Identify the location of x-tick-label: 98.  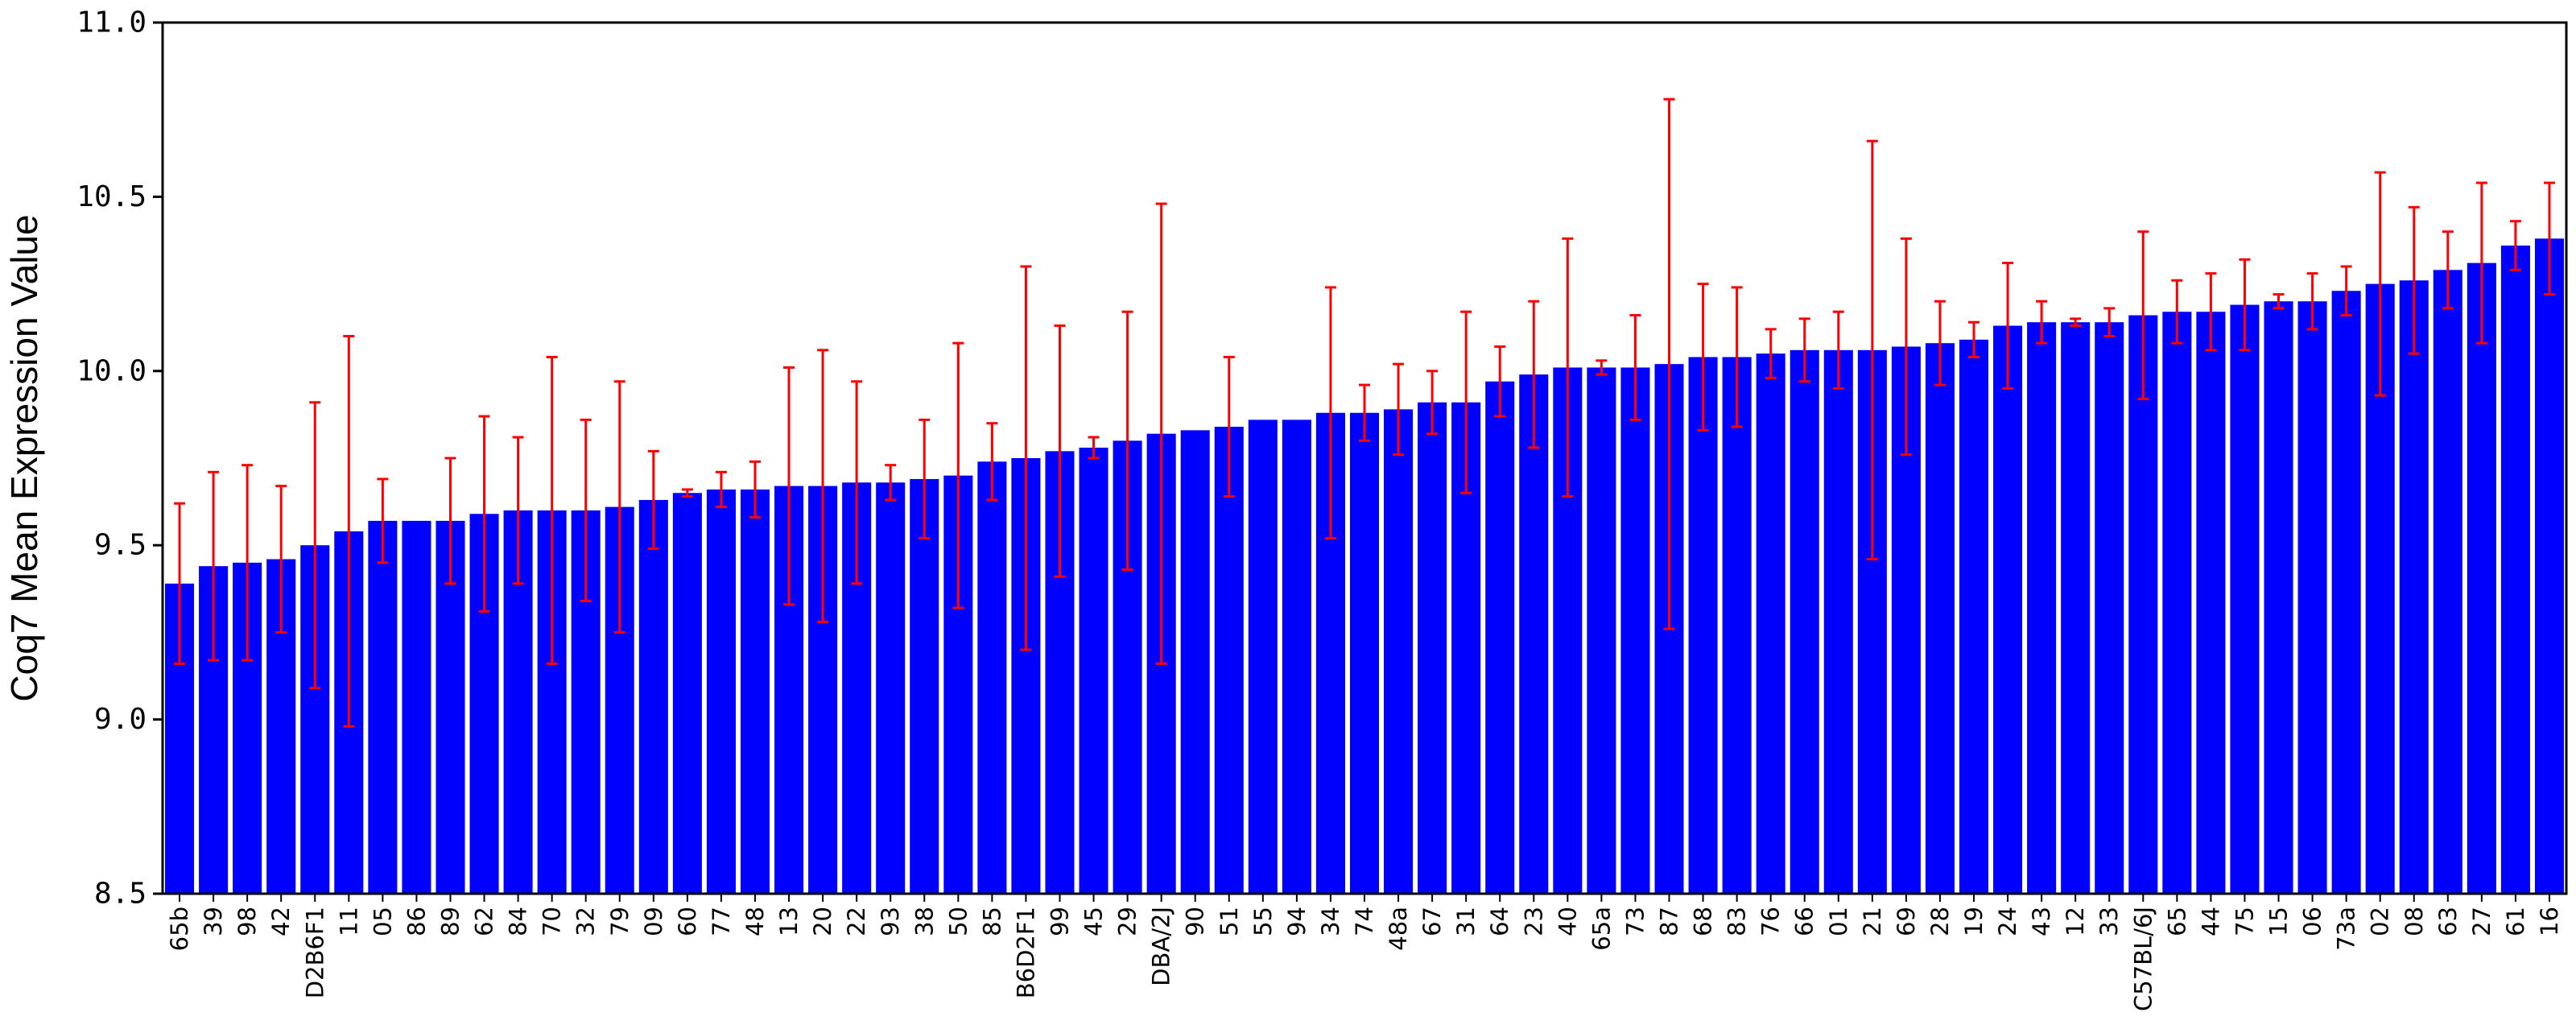
(247, 921).